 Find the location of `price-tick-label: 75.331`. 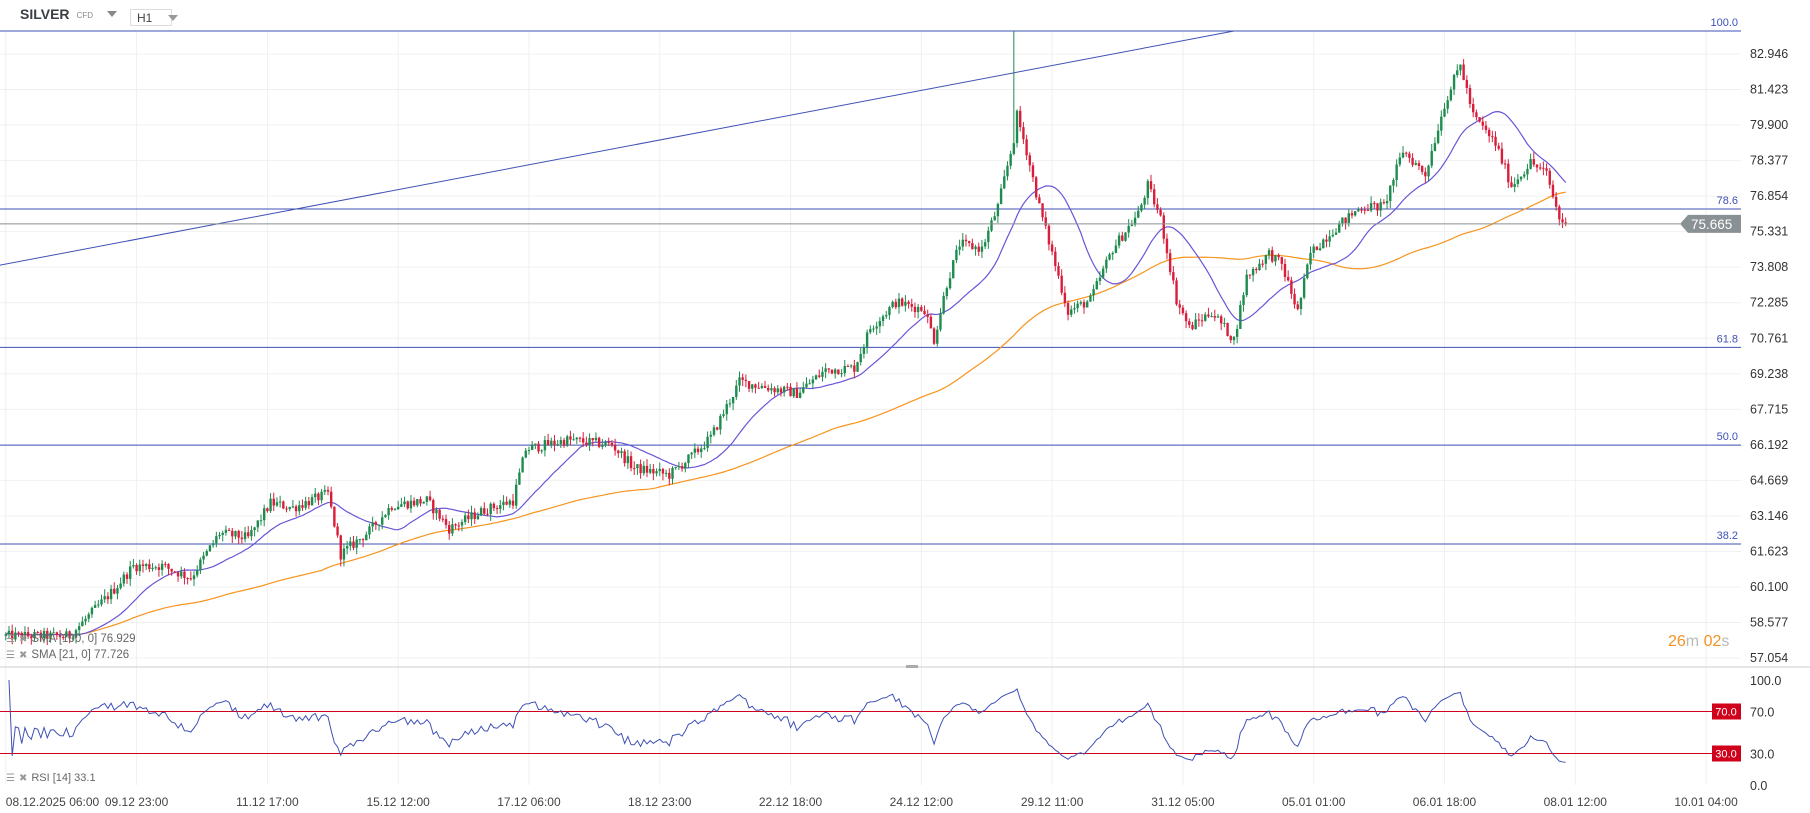

price-tick-label: 75.331 is located at coordinates (1769, 232).